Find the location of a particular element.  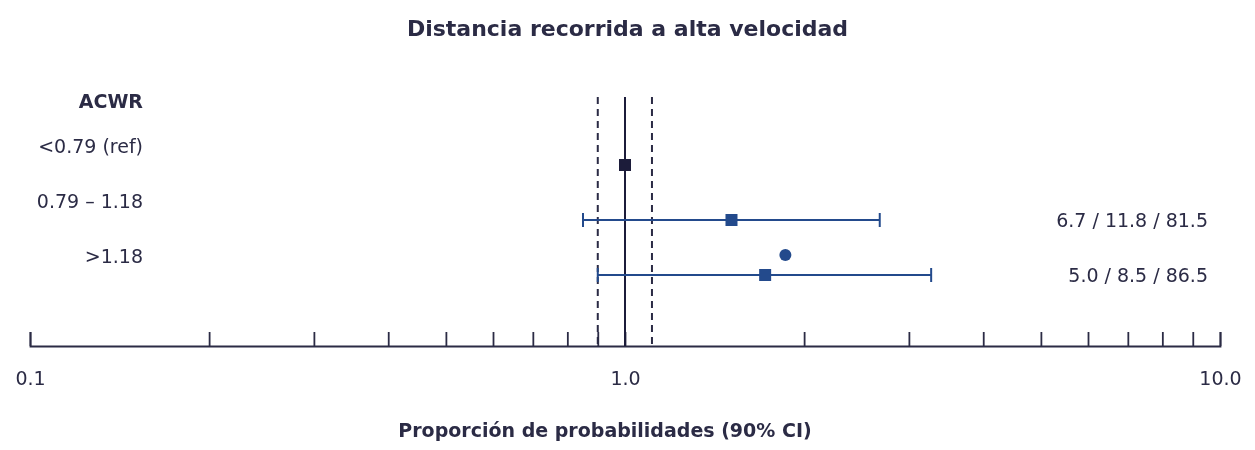

x-tick-label: 1.0 is located at coordinates (625, 378).